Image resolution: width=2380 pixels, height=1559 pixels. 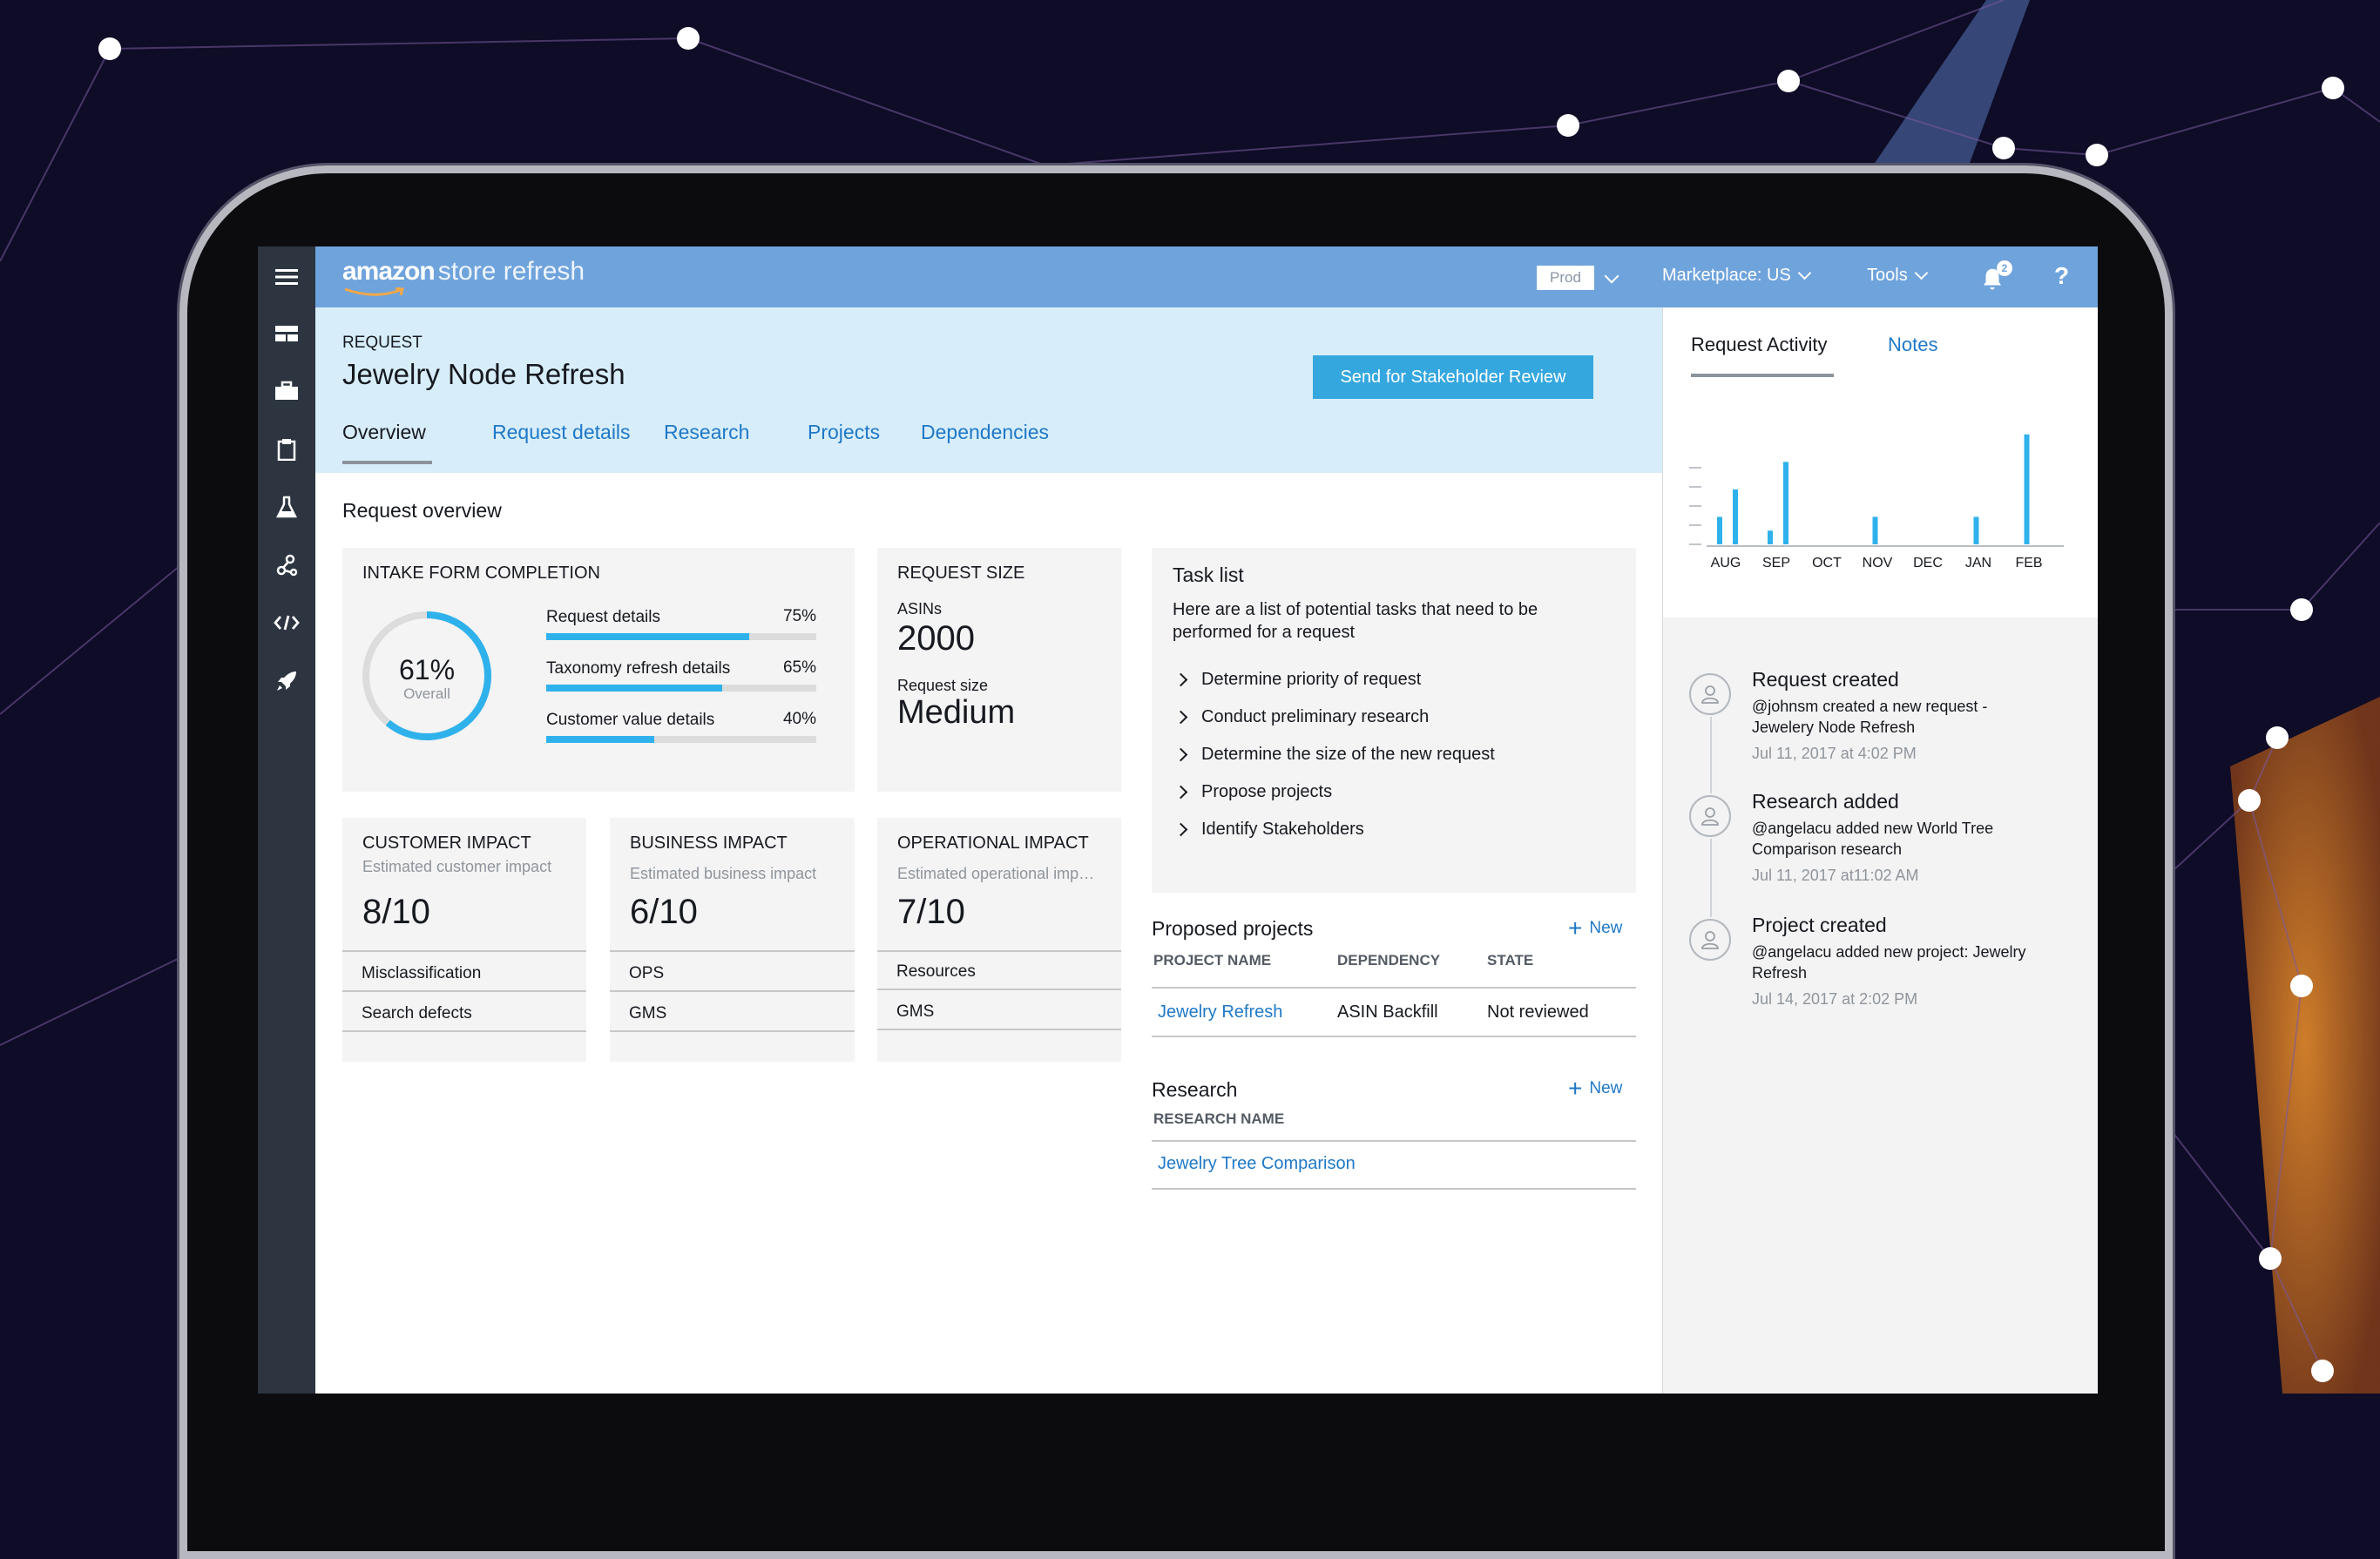 What do you see at coordinates (1301, 717) in the screenshot?
I see `task-item: Conduct preliminary research` at bounding box center [1301, 717].